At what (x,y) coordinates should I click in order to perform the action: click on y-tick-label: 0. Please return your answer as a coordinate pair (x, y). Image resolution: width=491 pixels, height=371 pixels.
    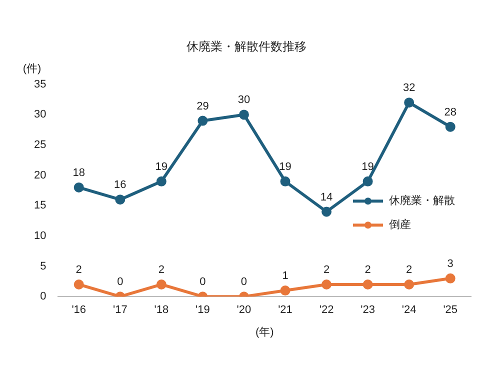
    Looking at the image, I should click on (43, 296).